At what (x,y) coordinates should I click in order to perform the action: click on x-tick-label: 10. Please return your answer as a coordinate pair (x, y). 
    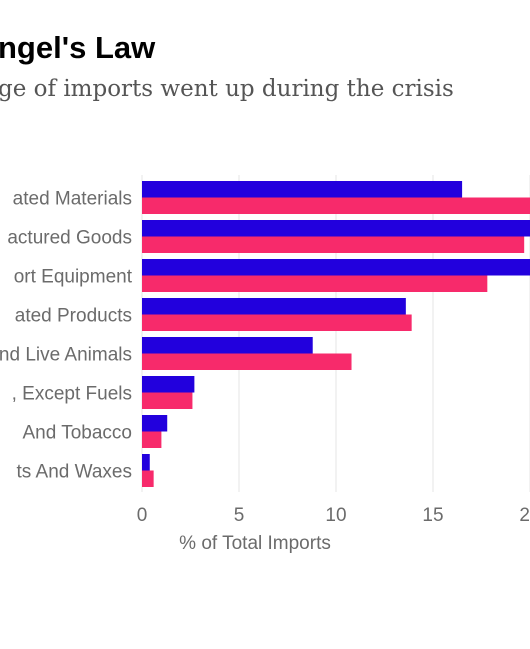
    Looking at the image, I should click on (335, 515).